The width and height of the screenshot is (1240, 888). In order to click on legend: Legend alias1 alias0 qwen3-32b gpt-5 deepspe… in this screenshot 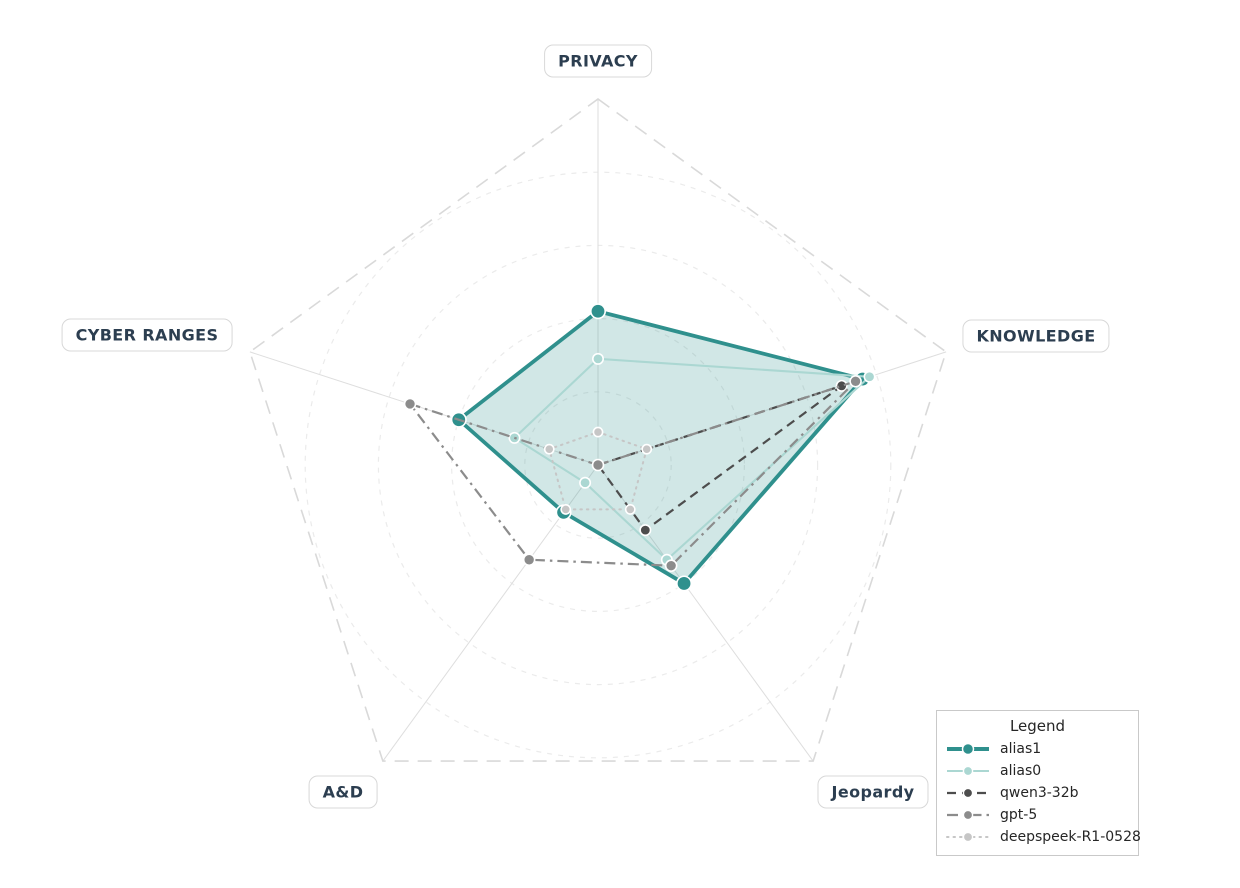, I will do `click(1038, 783)`.